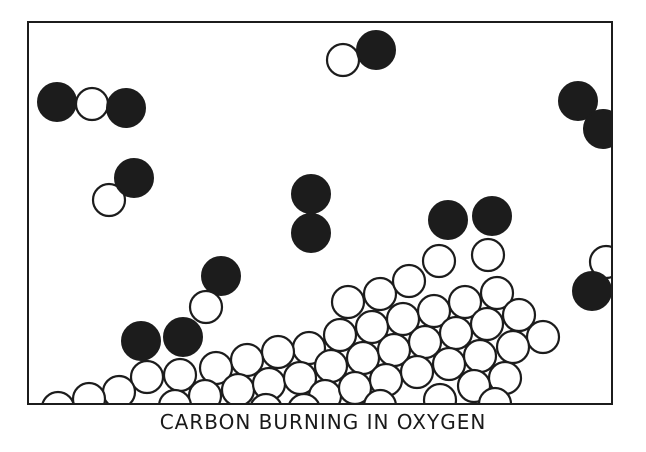 This screenshot has height=452, width=646. What do you see at coordinates (323, 422) in the screenshot?
I see `diagram-caption: CARBON BURNING IN OXYGEN` at bounding box center [323, 422].